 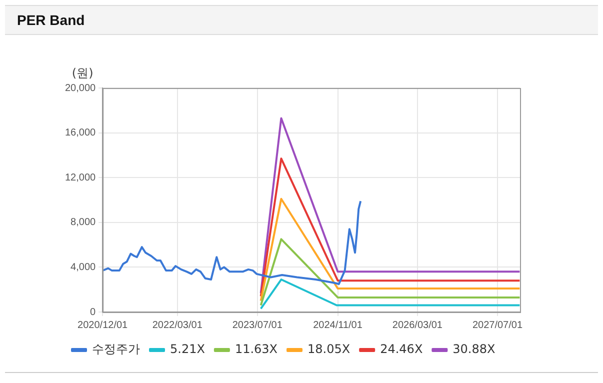 What do you see at coordinates (401, 349) in the screenshot?
I see `legend-label: 24.46X` at bounding box center [401, 349].